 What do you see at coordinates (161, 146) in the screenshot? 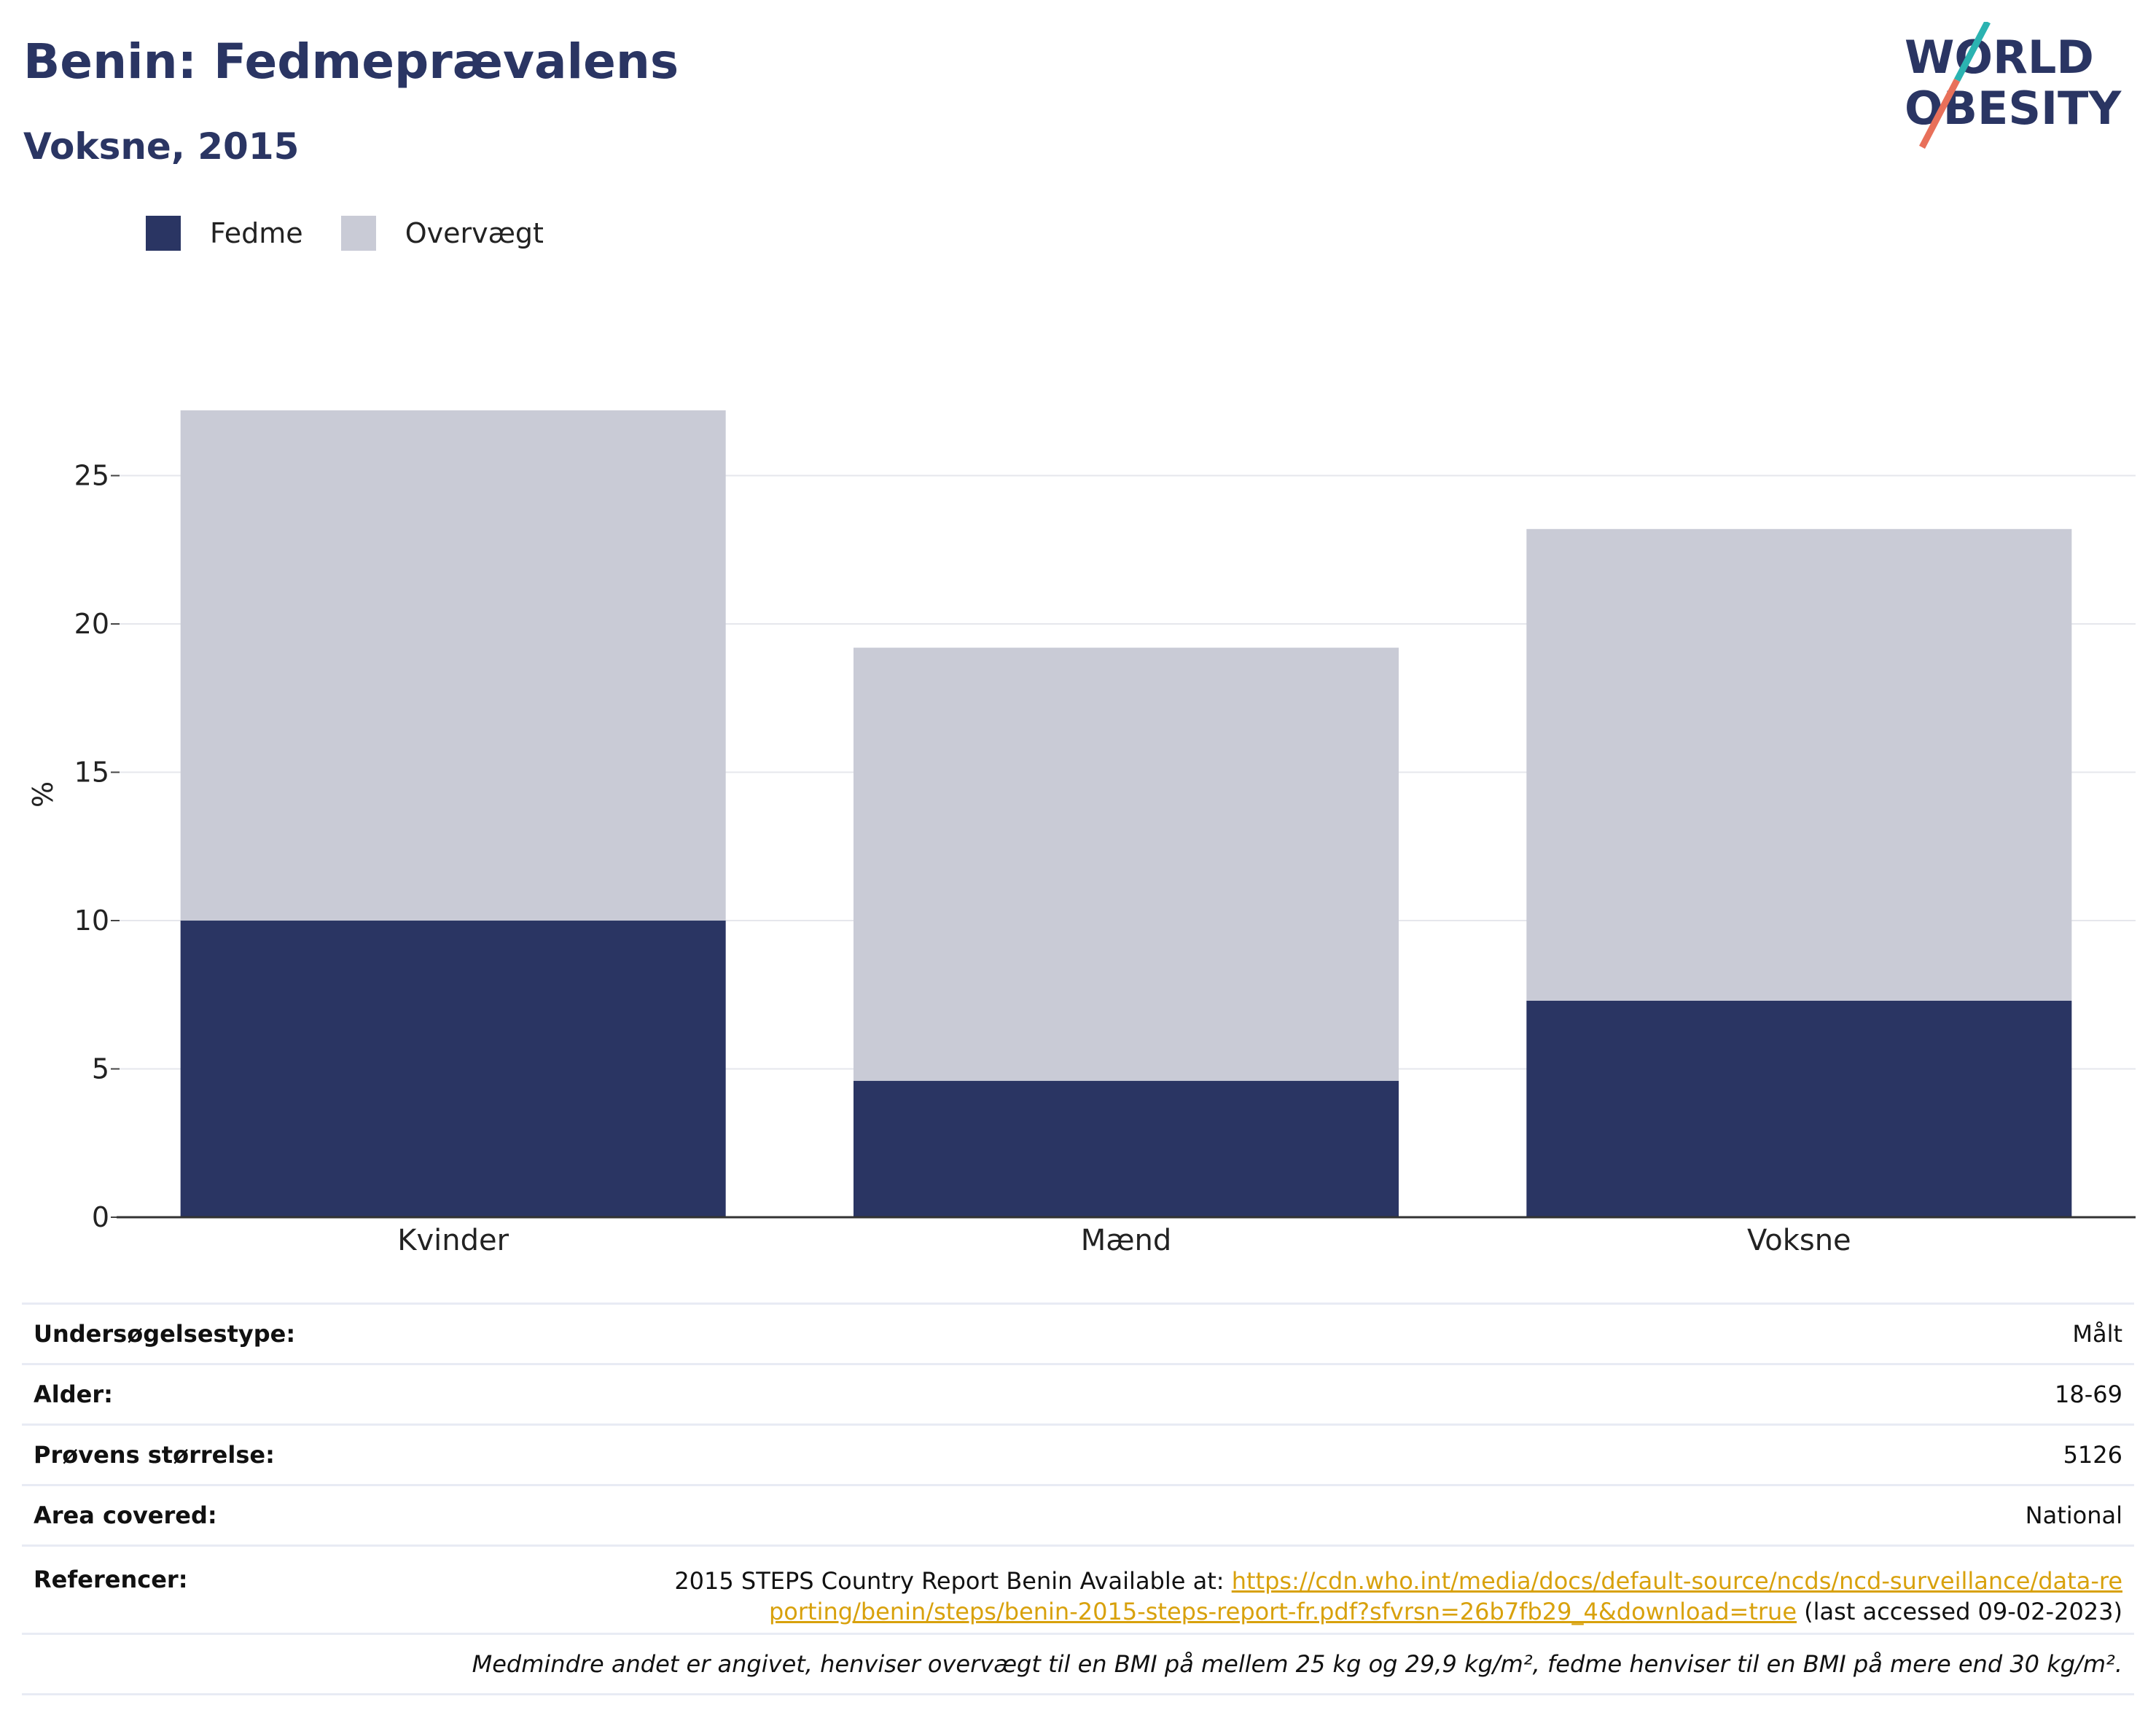
I see `page-subtitle: Voksne, 2015` at bounding box center [161, 146].